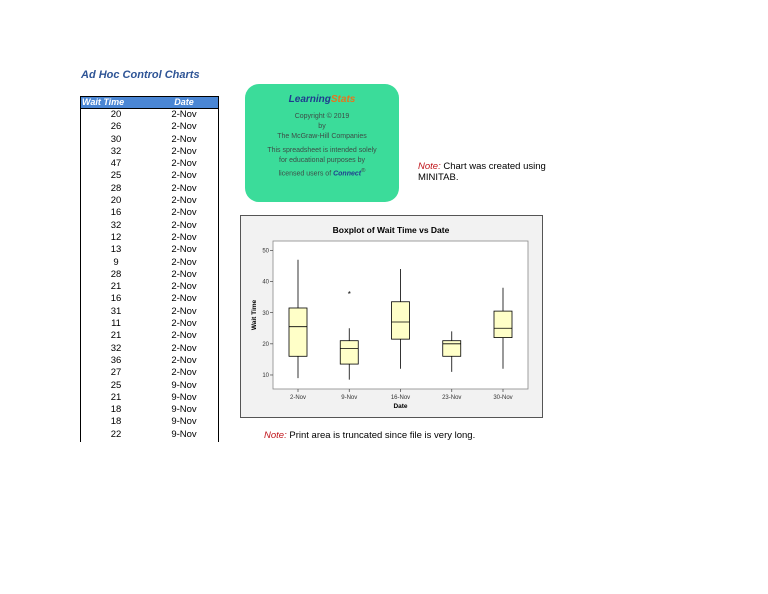 The height and width of the screenshot is (594, 768). I want to click on header-wait-time: Wait Time, so click(103, 102).